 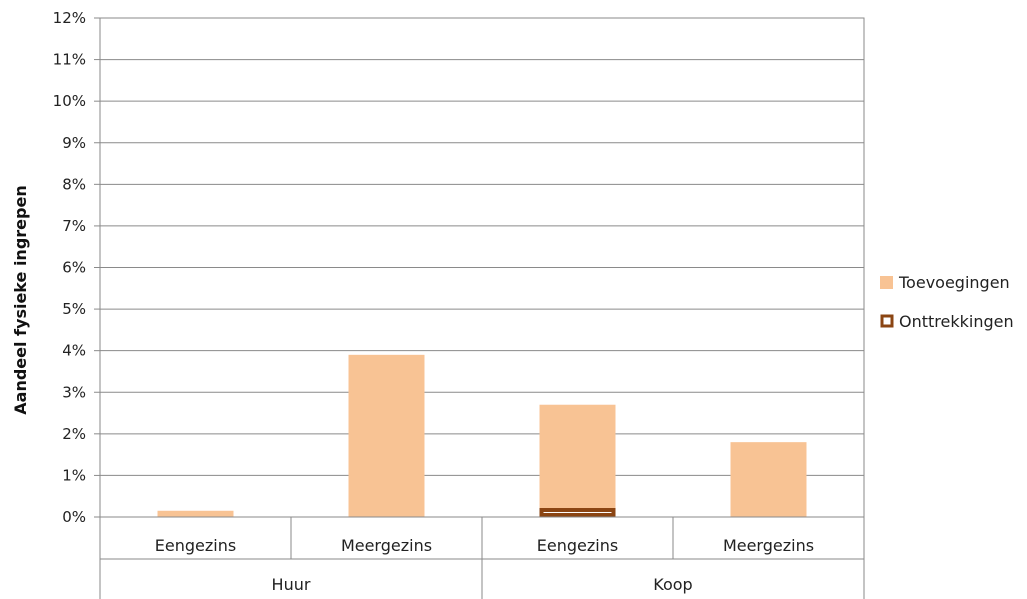 What do you see at coordinates (74, 143) in the screenshot?
I see `y-tick-label: 9%` at bounding box center [74, 143].